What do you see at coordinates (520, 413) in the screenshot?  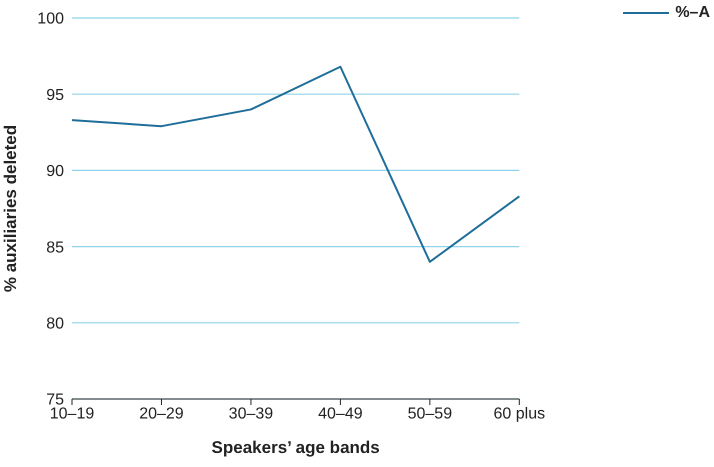 I see `x-tick-label: 60 plus` at bounding box center [520, 413].